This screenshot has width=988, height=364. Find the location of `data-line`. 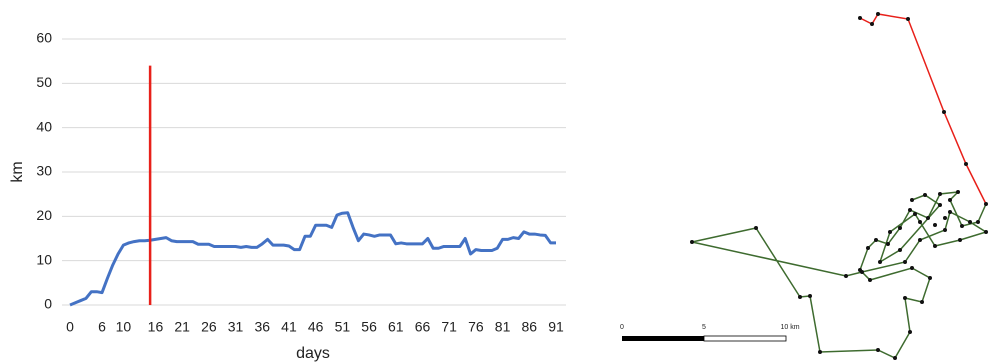

data-line is located at coordinates (312, 259).